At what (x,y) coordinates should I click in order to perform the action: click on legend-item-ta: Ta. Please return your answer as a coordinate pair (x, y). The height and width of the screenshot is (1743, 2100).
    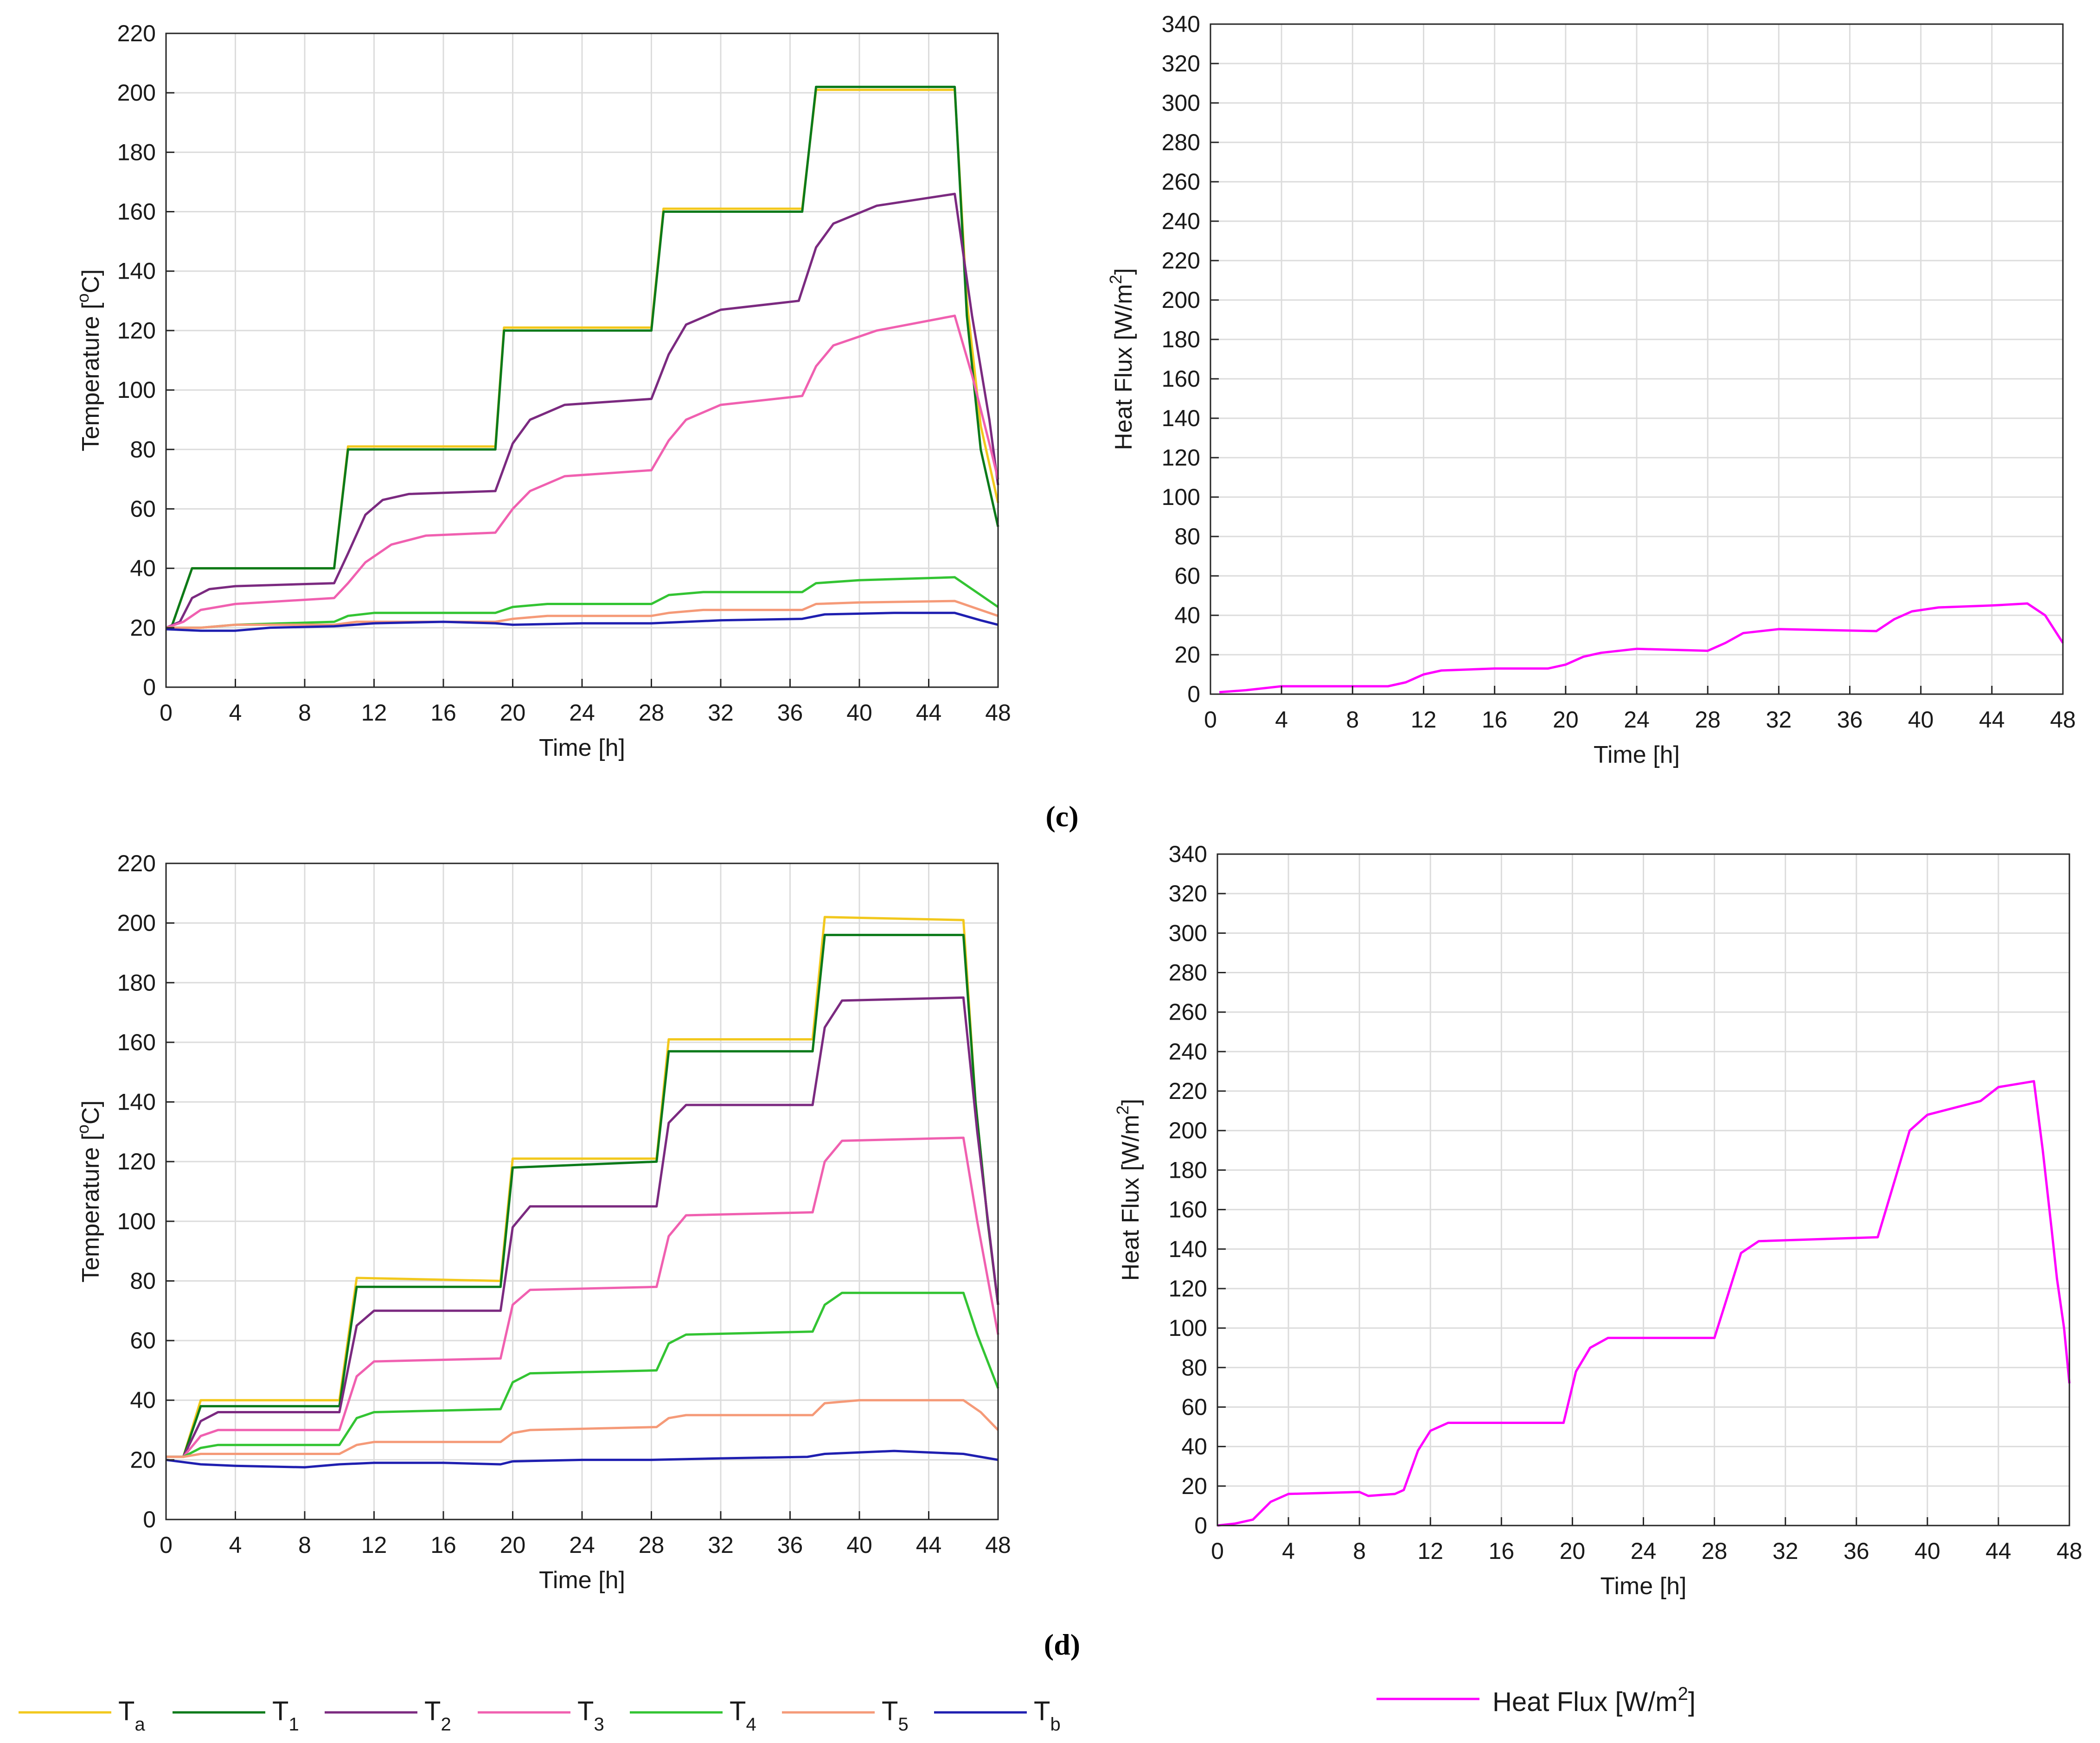
    Looking at the image, I should click on (82, 1715).